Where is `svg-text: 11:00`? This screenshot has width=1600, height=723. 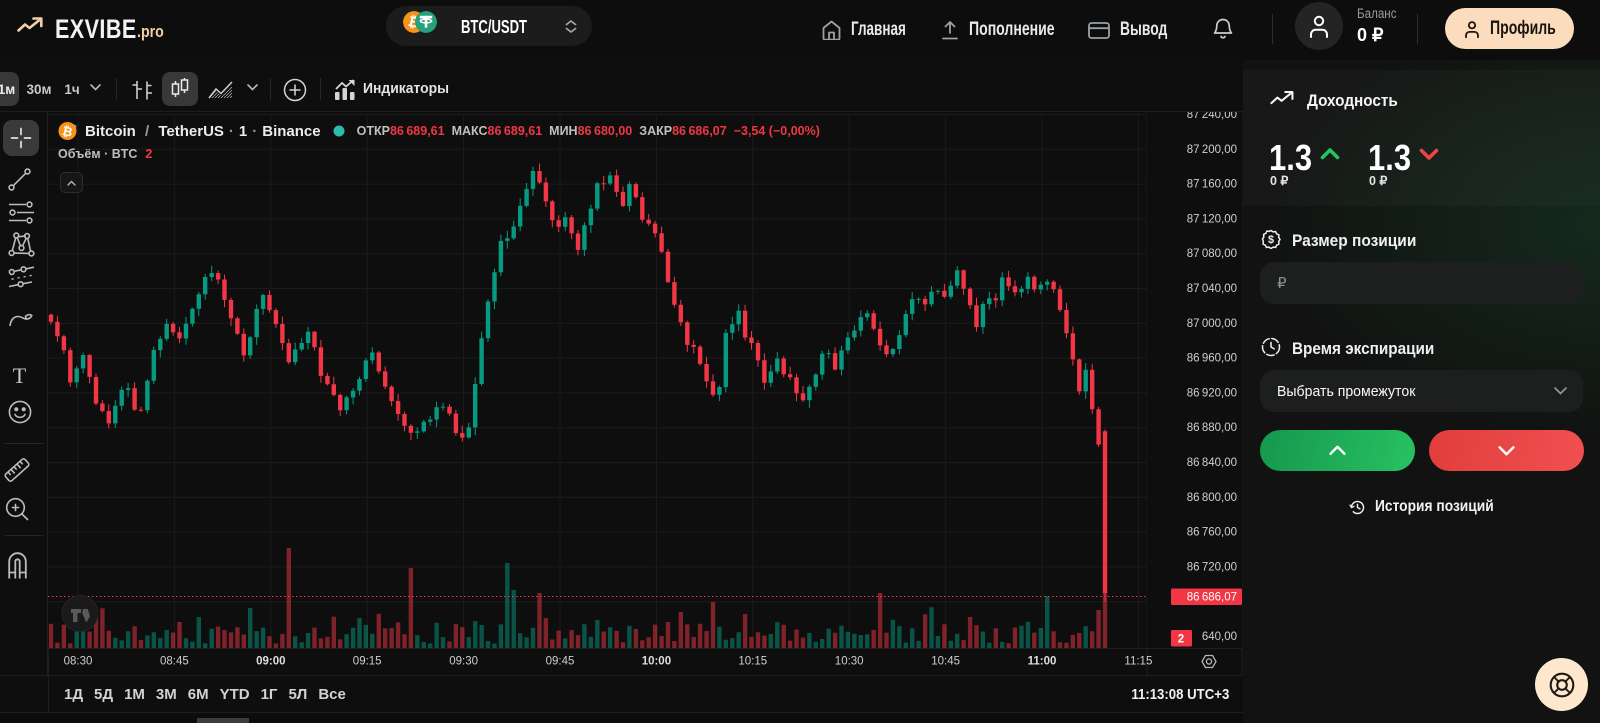
svg-text: 11:00 is located at coordinates (1042, 662).